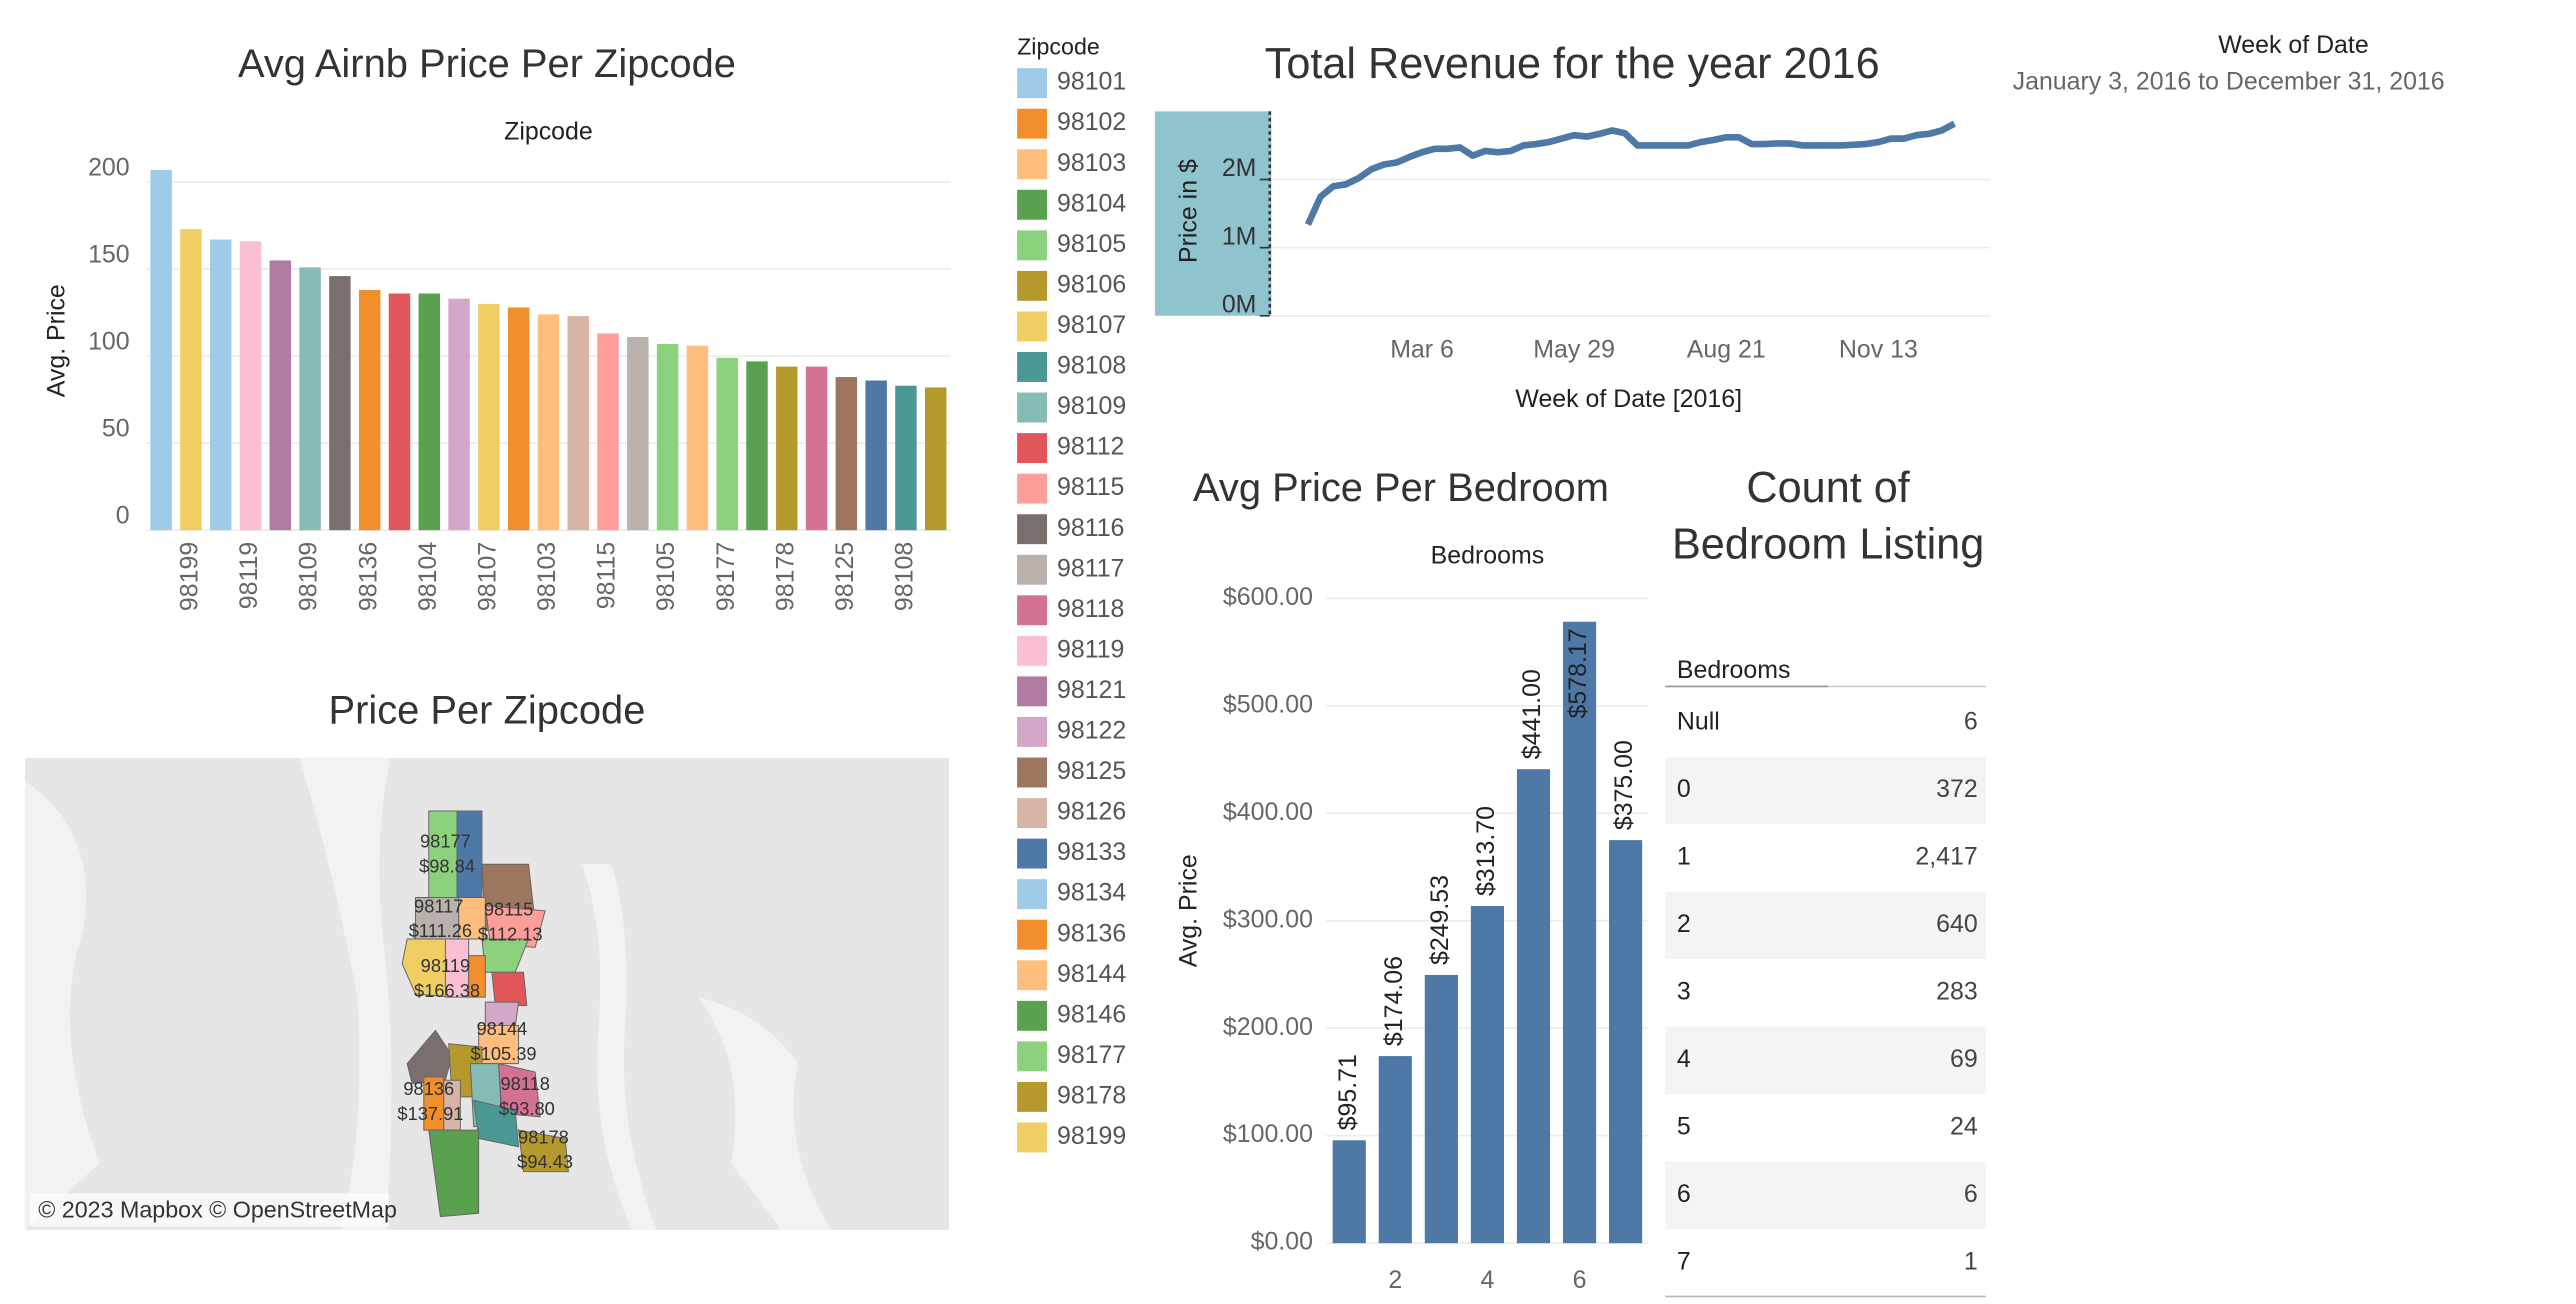  Describe the element at coordinates (785, 576) in the screenshot. I see `x-tick-label: 98178` at that location.